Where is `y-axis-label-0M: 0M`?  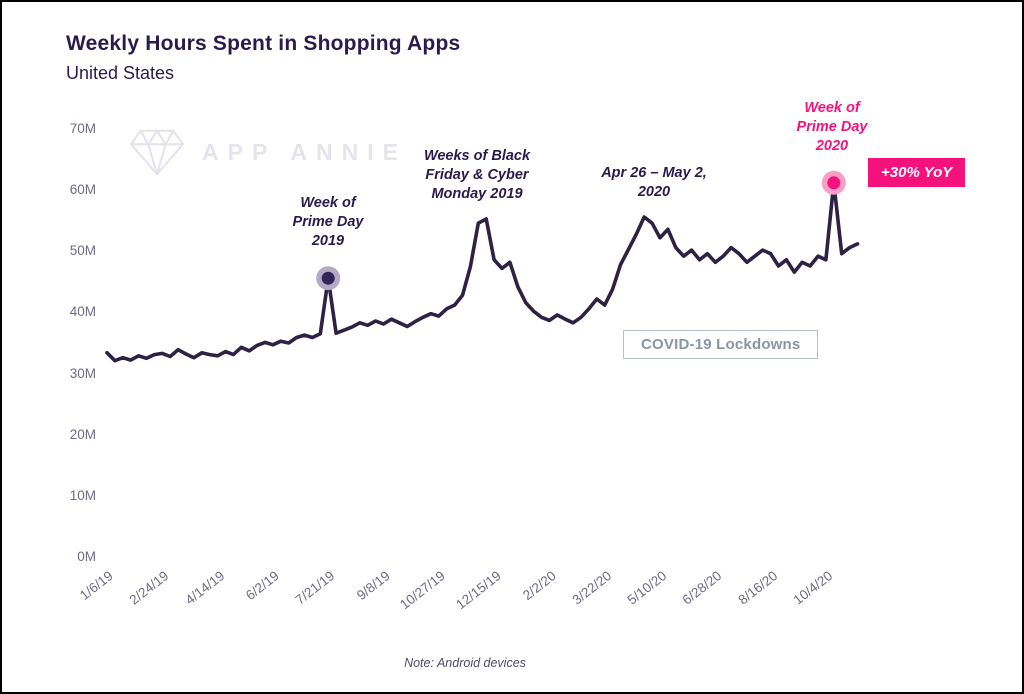 y-axis-label-0M: 0M is located at coordinates (86, 556).